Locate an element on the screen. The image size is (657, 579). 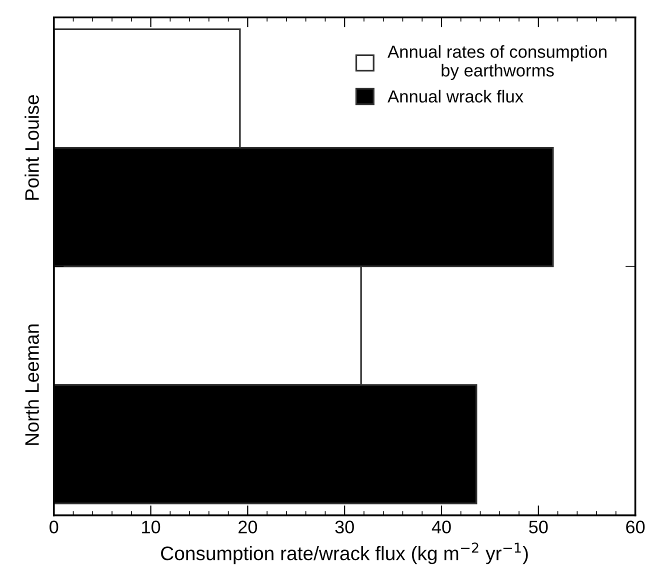
x-tick-label: 30 is located at coordinates (344, 527).